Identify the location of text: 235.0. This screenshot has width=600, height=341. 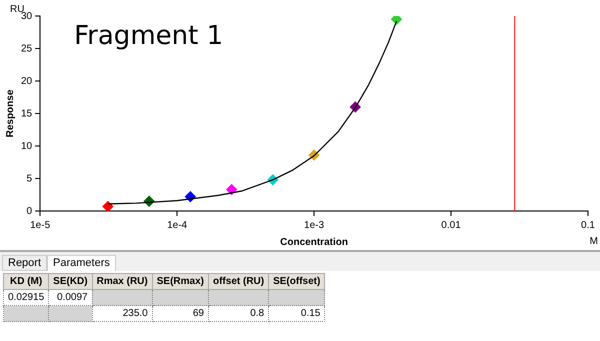
(122, 314).